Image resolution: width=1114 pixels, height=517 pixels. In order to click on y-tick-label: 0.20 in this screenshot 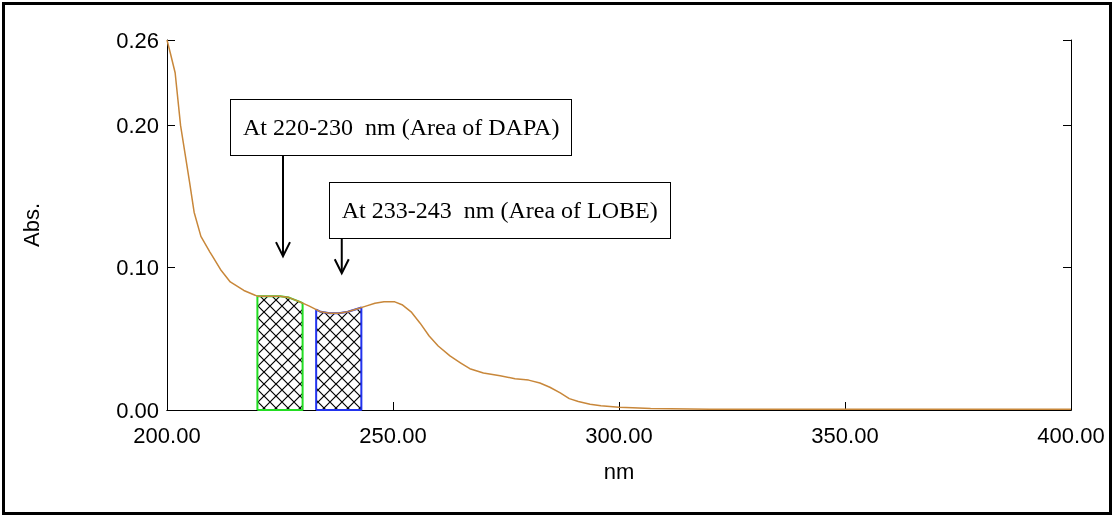, I will do `click(137, 125)`.